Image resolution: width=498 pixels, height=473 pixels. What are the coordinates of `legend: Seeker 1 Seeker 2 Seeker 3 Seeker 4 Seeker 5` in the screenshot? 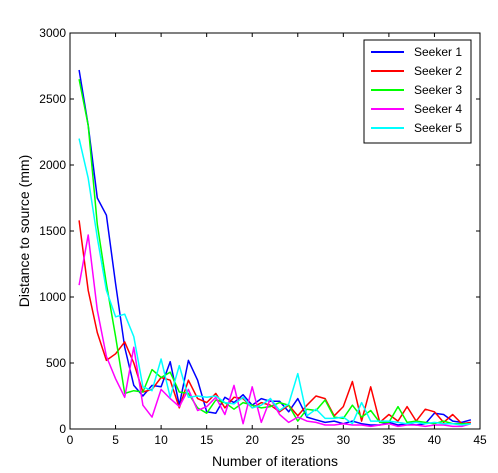 It's located at (417, 91).